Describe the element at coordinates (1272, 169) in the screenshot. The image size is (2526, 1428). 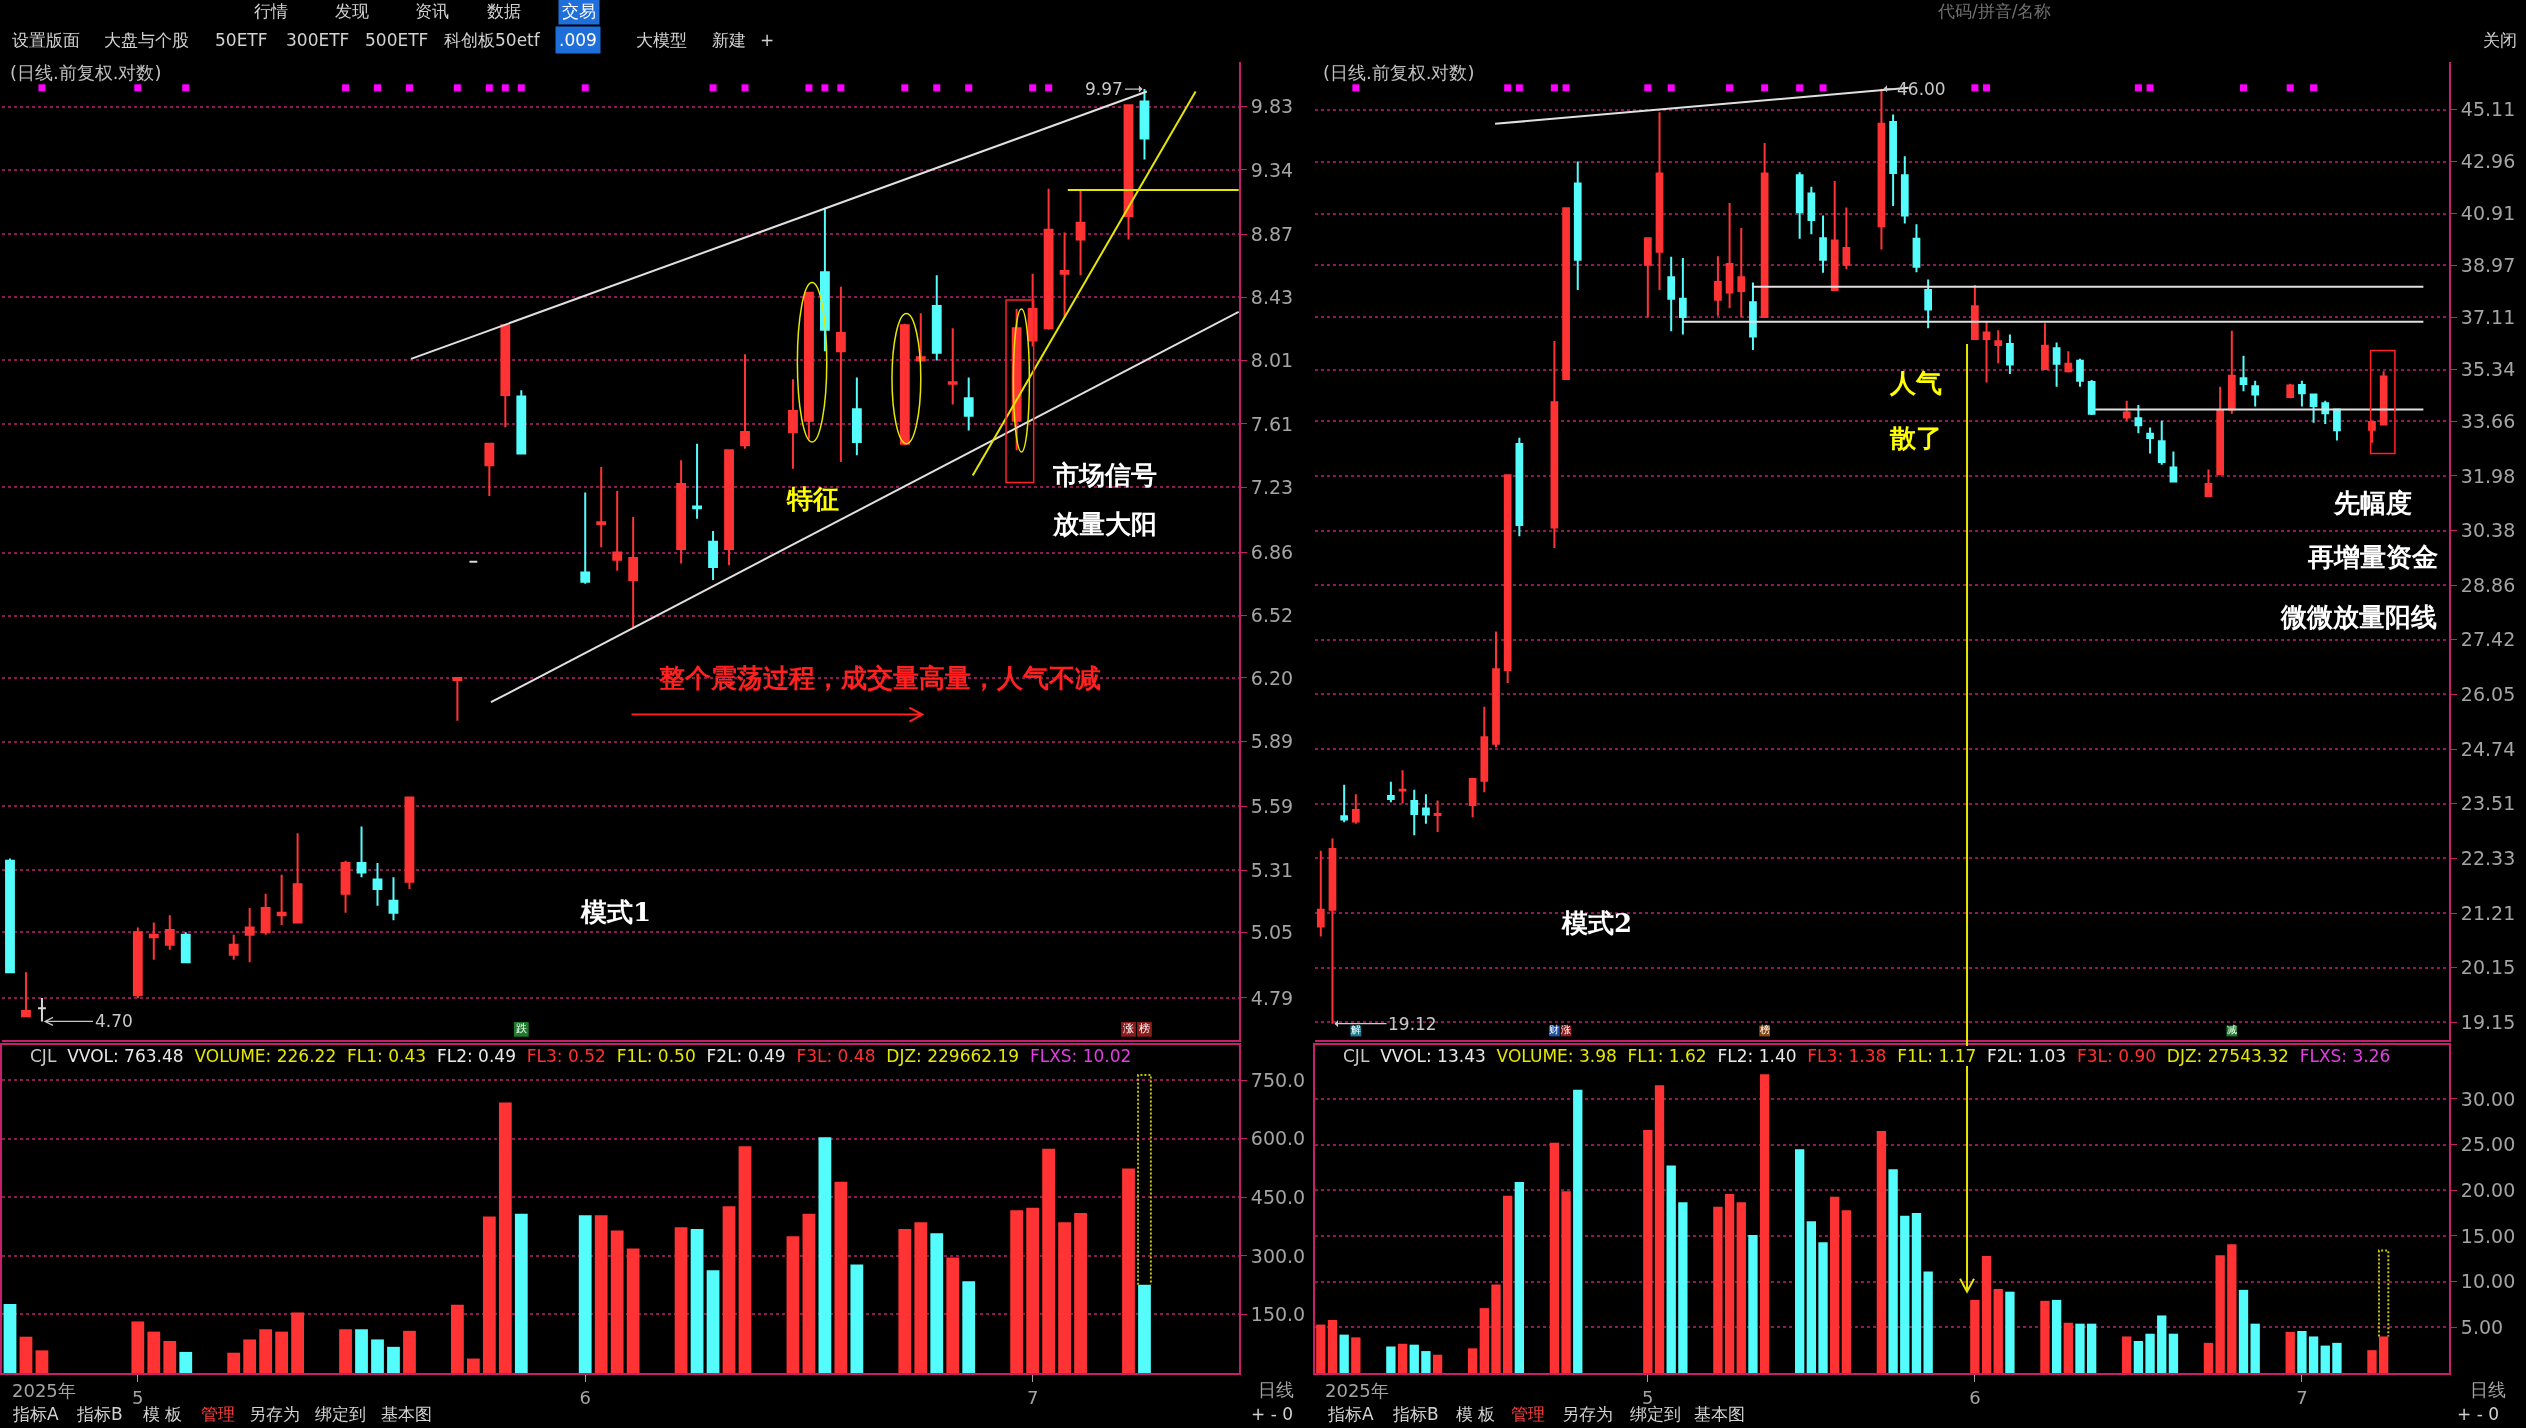
I see `y-tick-label: 9.34` at that location.